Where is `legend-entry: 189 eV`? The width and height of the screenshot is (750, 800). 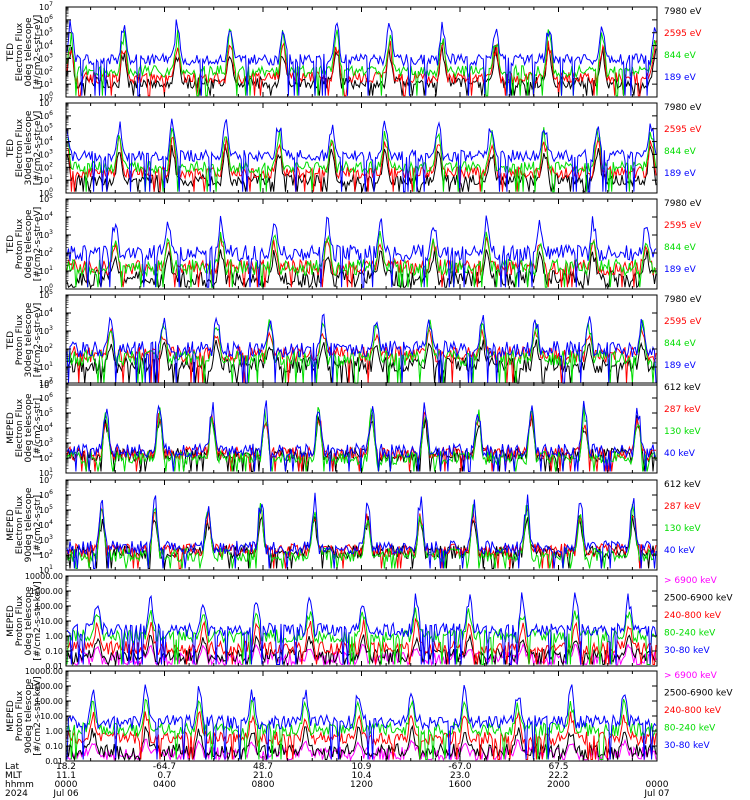
legend-entry: 189 eV is located at coordinates (680, 174).